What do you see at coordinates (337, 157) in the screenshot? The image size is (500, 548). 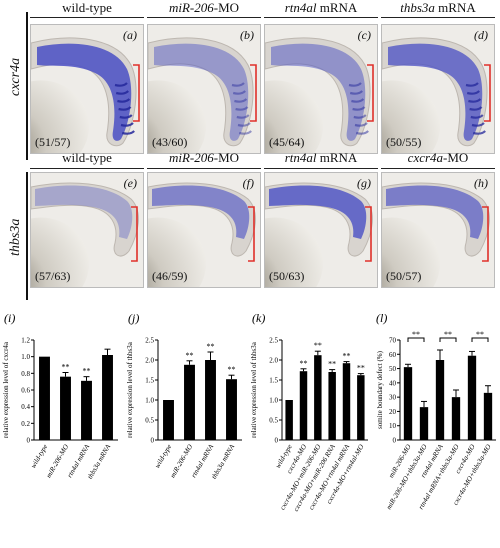 I see `header-suffix-text: mRNA` at bounding box center [337, 157].